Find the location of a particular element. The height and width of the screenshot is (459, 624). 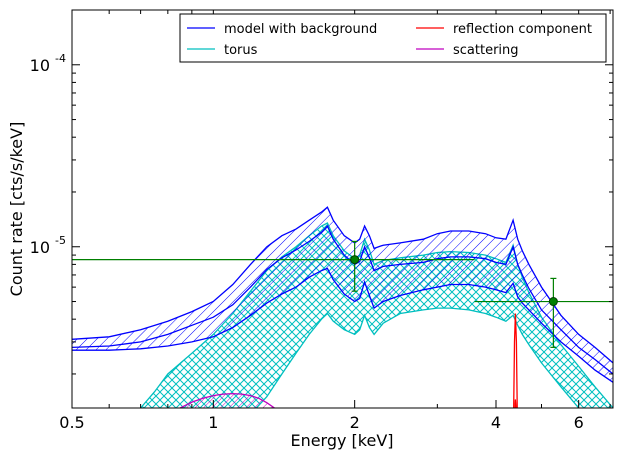

legend-frame is located at coordinates (393, 38).